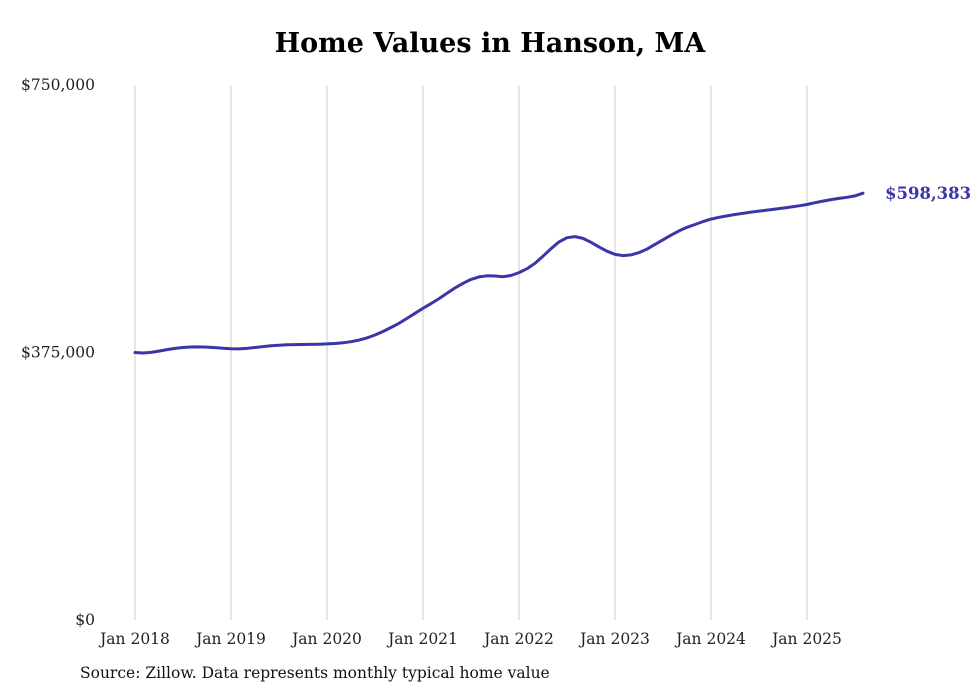 This screenshot has height=699, width=980. I want to click on x-axis-tick-label: Jan 2020, so click(326, 639).